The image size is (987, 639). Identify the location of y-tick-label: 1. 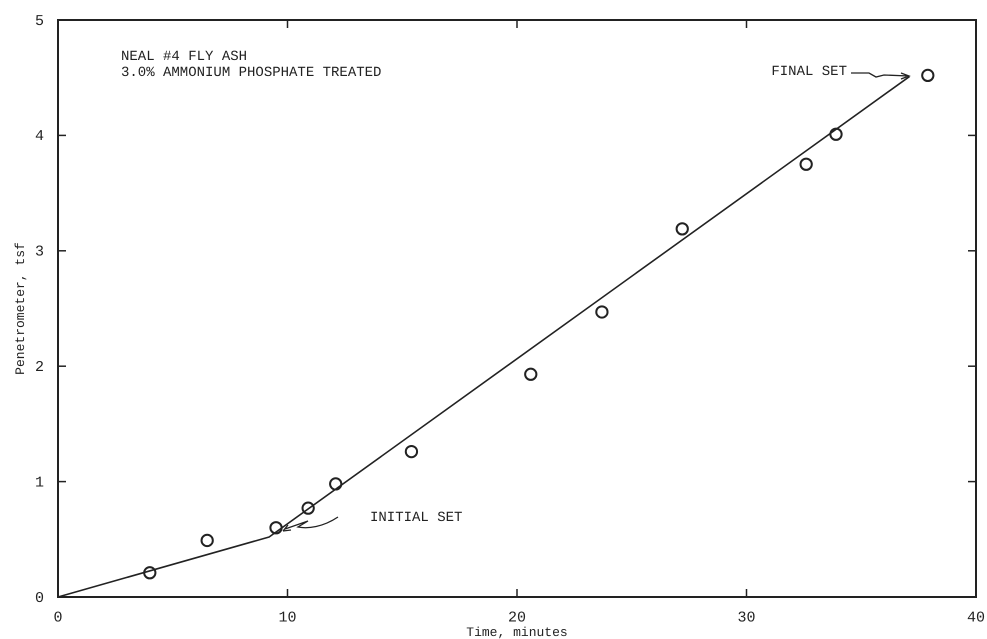
(39, 483).